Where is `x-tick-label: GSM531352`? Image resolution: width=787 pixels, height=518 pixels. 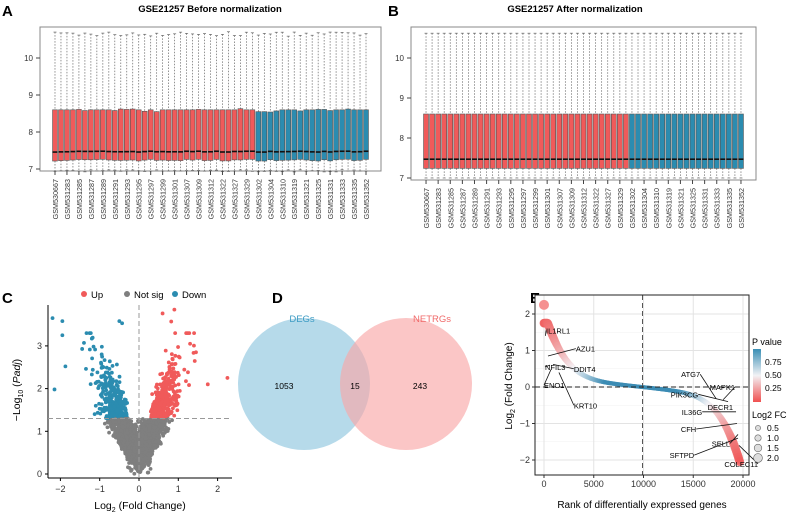 x-tick-label: GSM531352 is located at coordinates (741, 208).